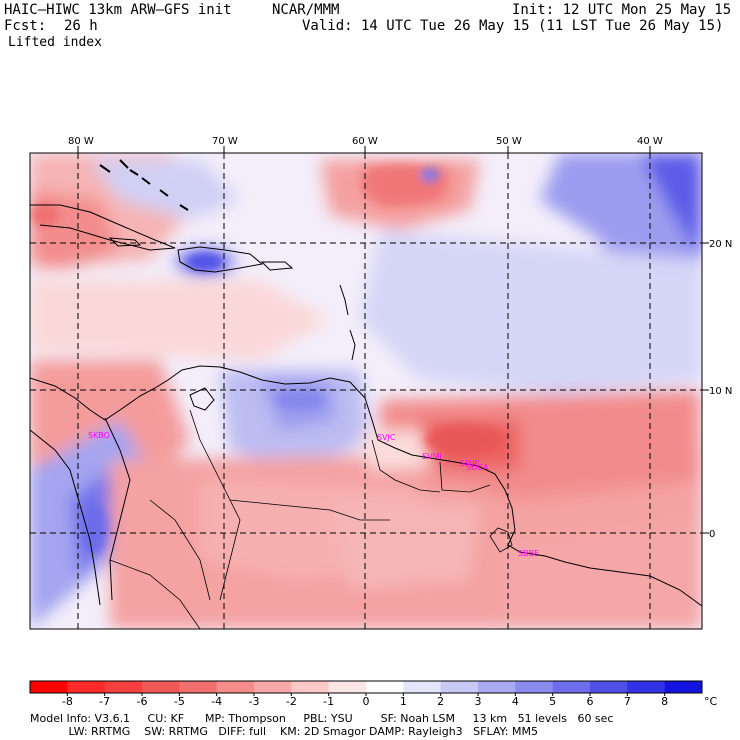 The image size is (740, 740). What do you see at coordinates (627, 701) in the screenshot?
I see `colorbar-tick-label: 7` at bounding box center [627, 701].